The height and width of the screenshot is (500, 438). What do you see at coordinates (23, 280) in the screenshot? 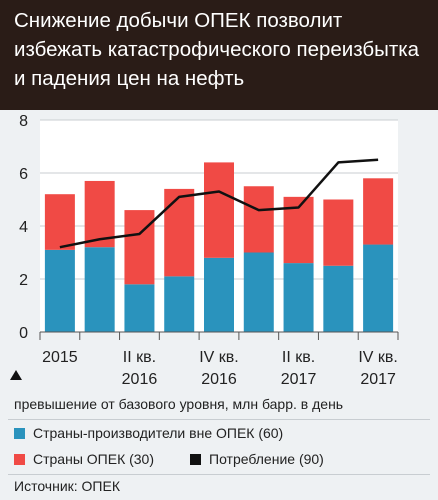
I see `y-tick-label: 2` at bounding box center [23, 280].